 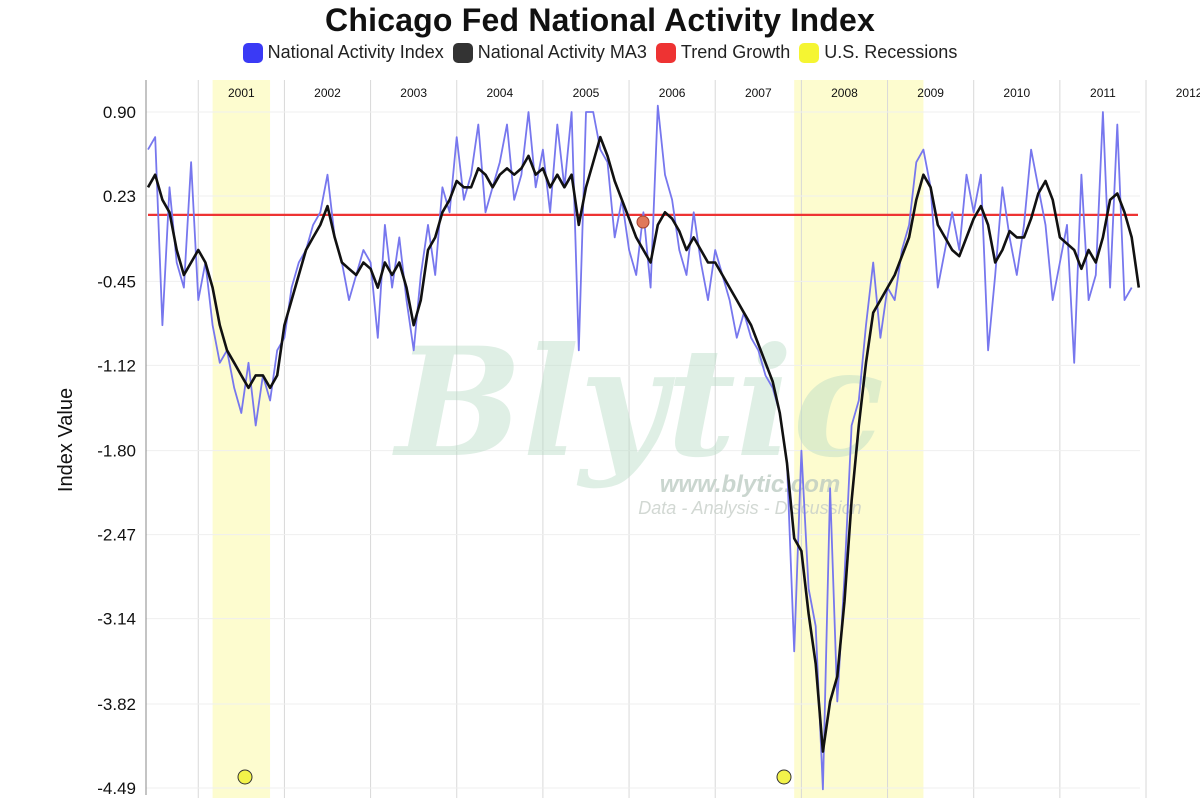 I want to click on year-label-2007: 2007, so click(x=758, y=93).